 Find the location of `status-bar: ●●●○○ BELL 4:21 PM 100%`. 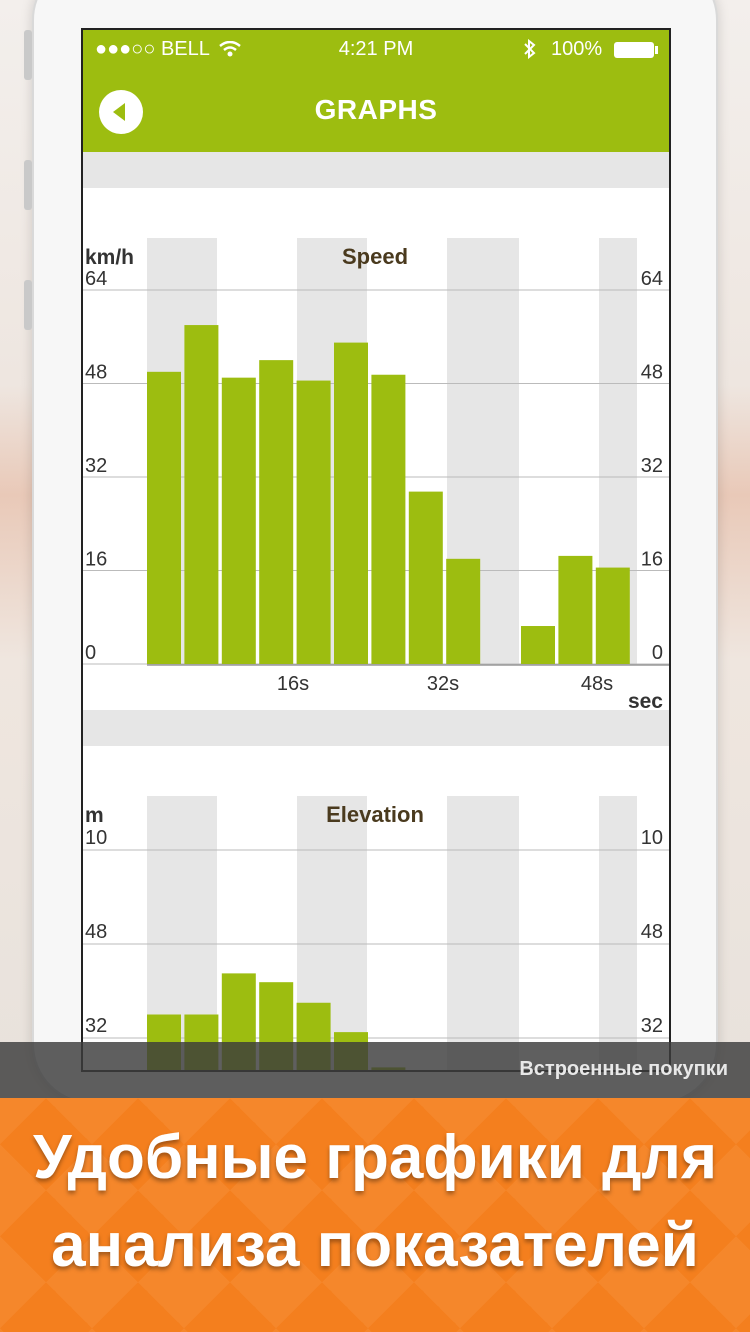

status-bar: ●●●○○ BELL 4:21 PM 100% is located at coordinates (376, 50).